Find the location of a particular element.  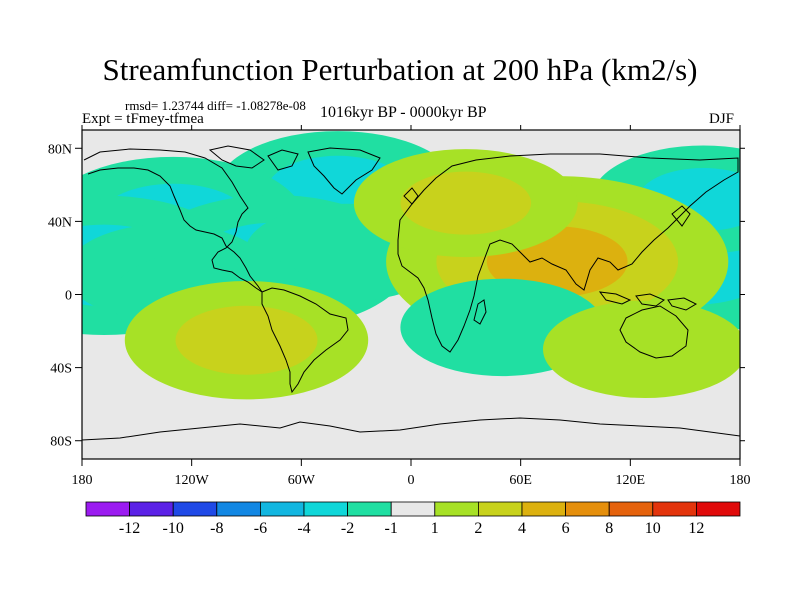

coastline-eurasia-africa is located at coordinates (568, 253).